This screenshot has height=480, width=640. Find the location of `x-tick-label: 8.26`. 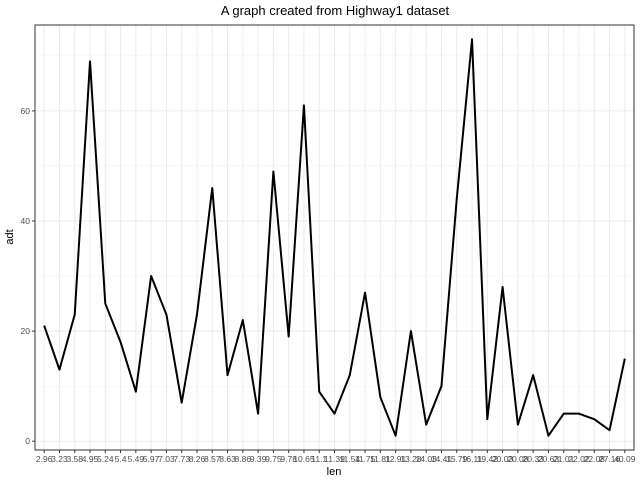

x-tick-label: 8.26 is located at coordinates (197, 459).